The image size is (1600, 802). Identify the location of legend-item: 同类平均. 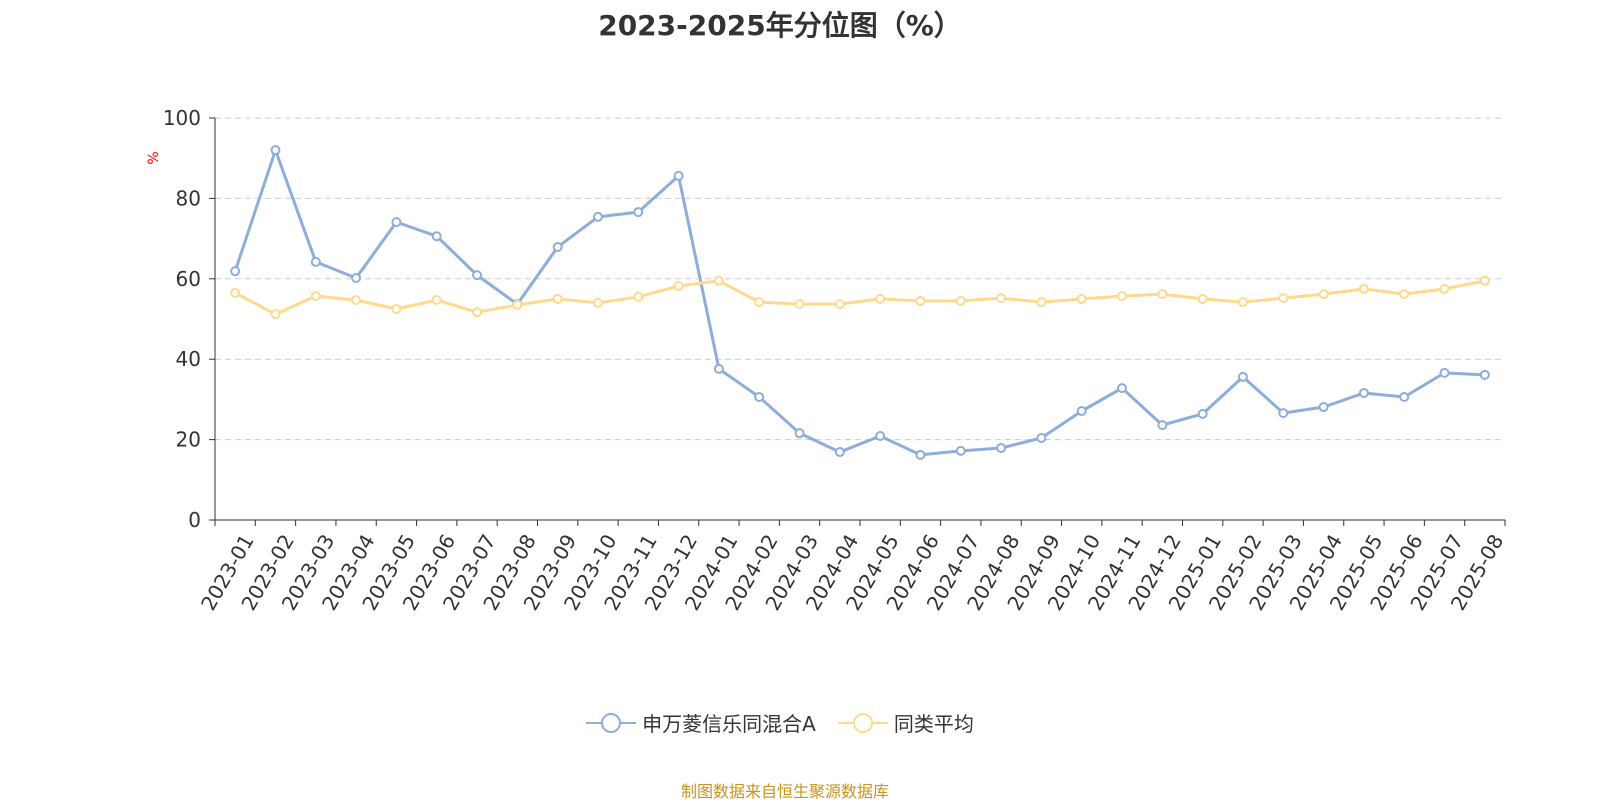
(905, 722).